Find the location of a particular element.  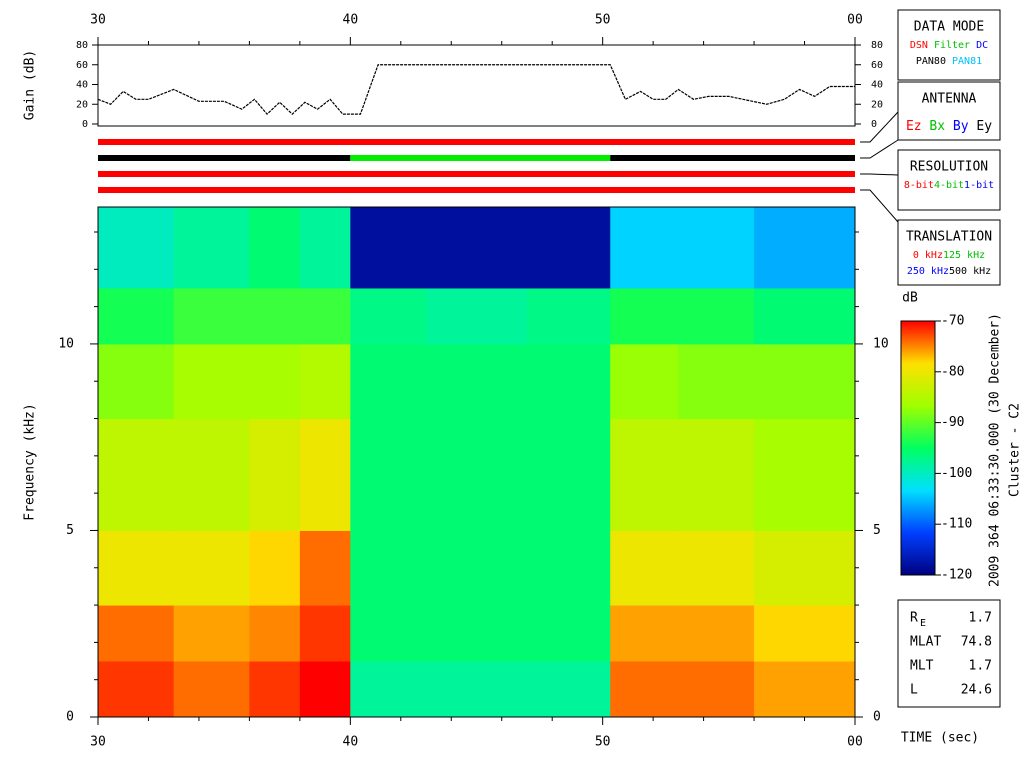

legend-item: 500 kHz is located at coordinates (970, 271).